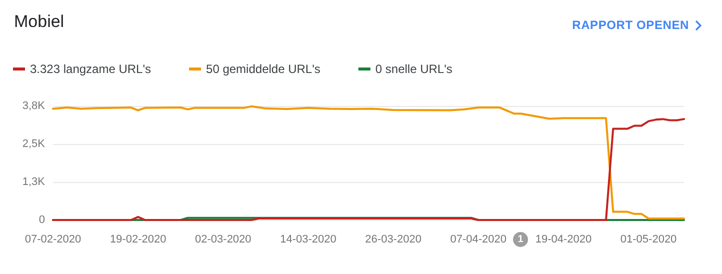 The width and height of the screenshot is (722, 274). What do you see at coordinates (478, 240) in the screenshot?
I see `x-tick-label: 07-04-2020` at bounding box center [478, 240].